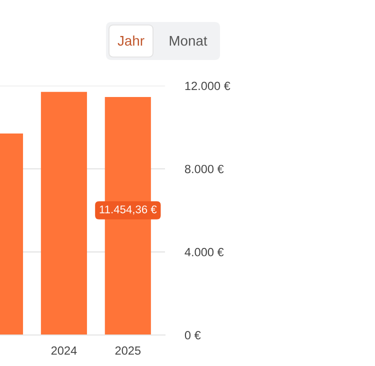 The image size is (375, 366). Describe the element at coordinates (64, 350) in the screenshot. I see `x-tick-label: 2024` at that location.